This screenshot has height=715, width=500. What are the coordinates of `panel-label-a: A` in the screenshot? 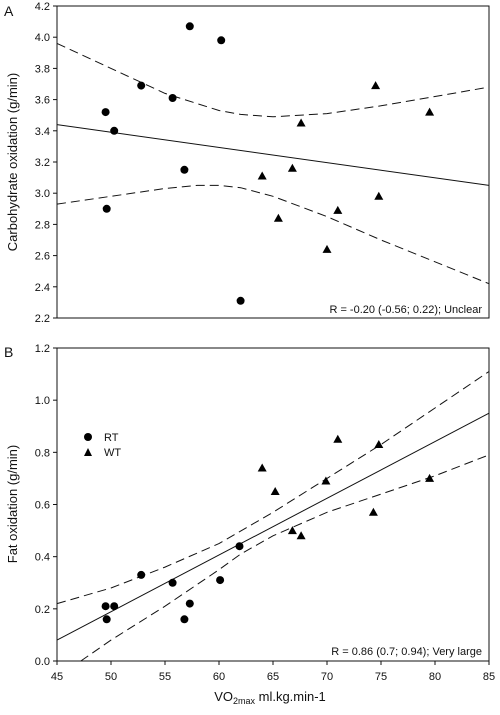 It's located at (9, 11).